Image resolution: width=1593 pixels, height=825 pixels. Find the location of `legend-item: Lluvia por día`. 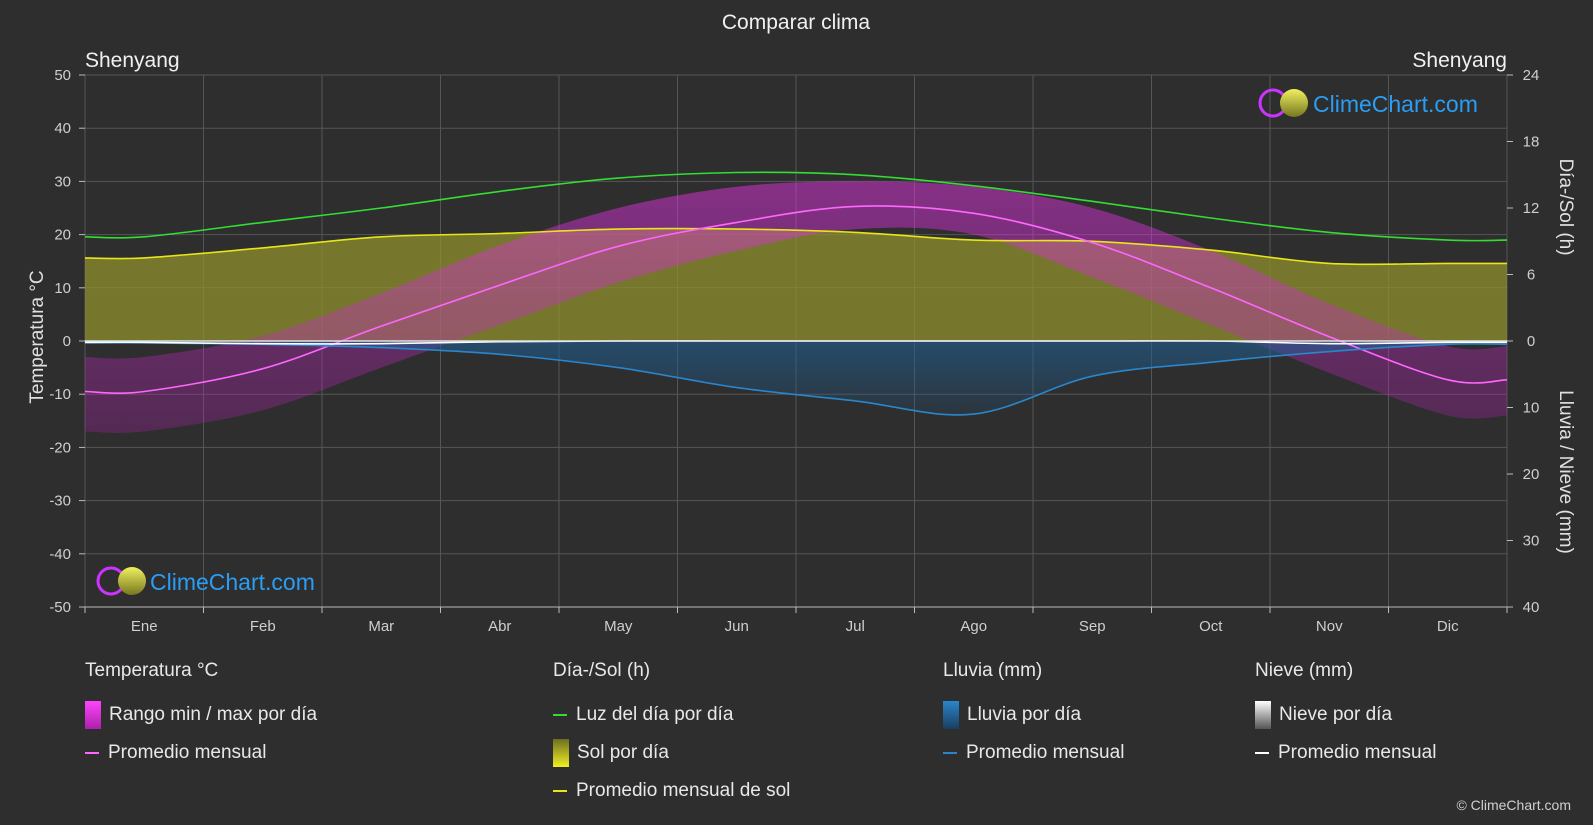

legend-item: Lluvia por día is located at coordinates (1033, 715).